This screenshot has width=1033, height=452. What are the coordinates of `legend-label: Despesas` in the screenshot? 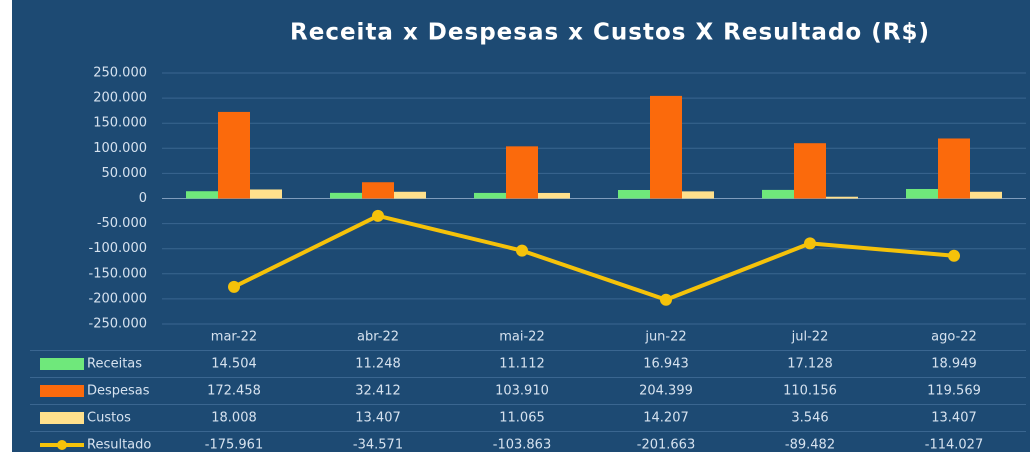 It's located at (118, 391).